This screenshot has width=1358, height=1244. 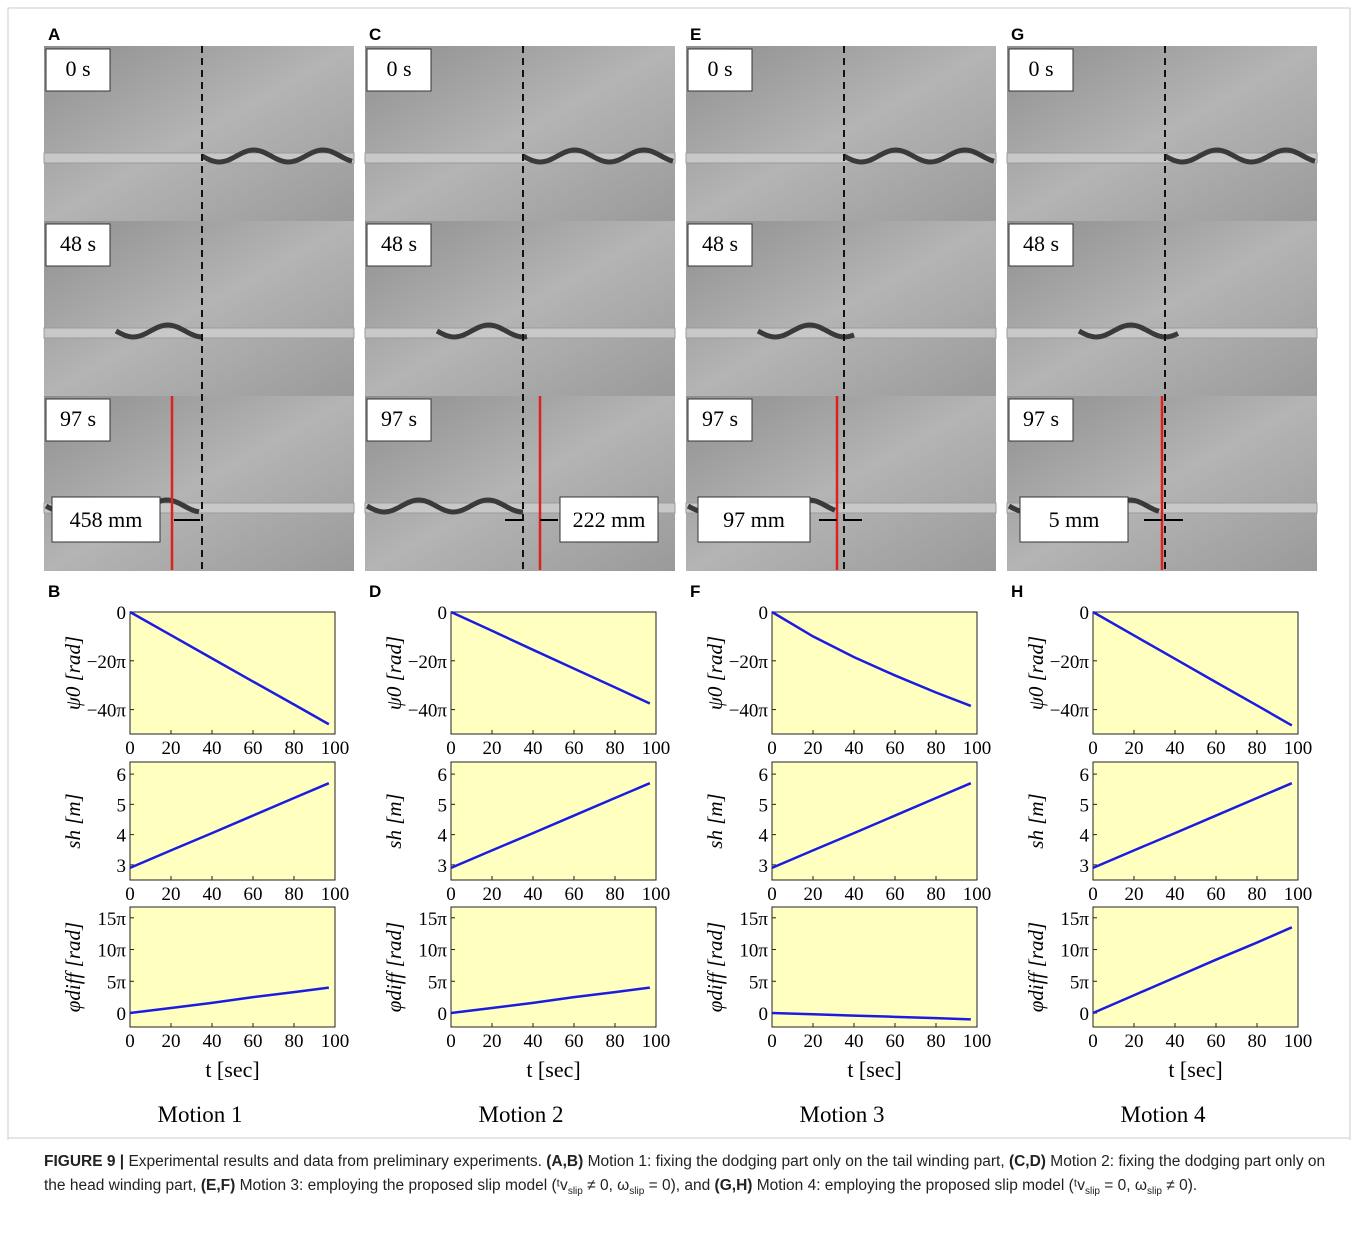 I want to click on distance-box, so click(x=754, y=519).